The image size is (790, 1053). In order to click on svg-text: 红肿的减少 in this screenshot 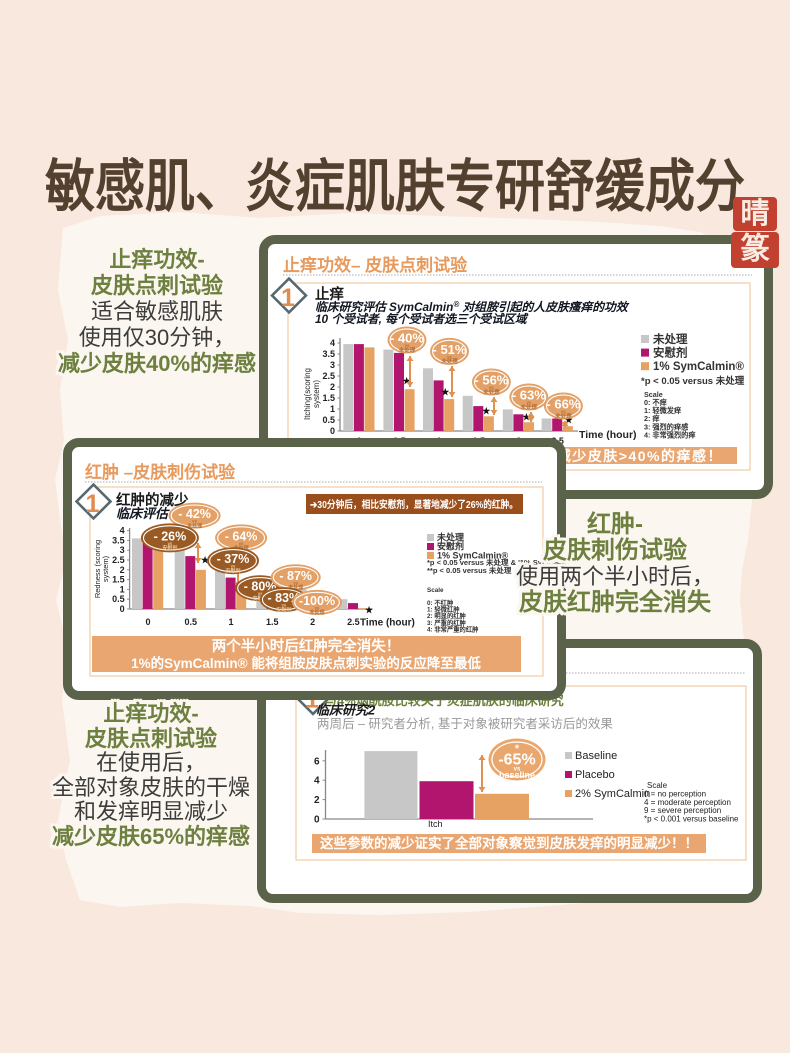, I will do `click(152, 500)`.